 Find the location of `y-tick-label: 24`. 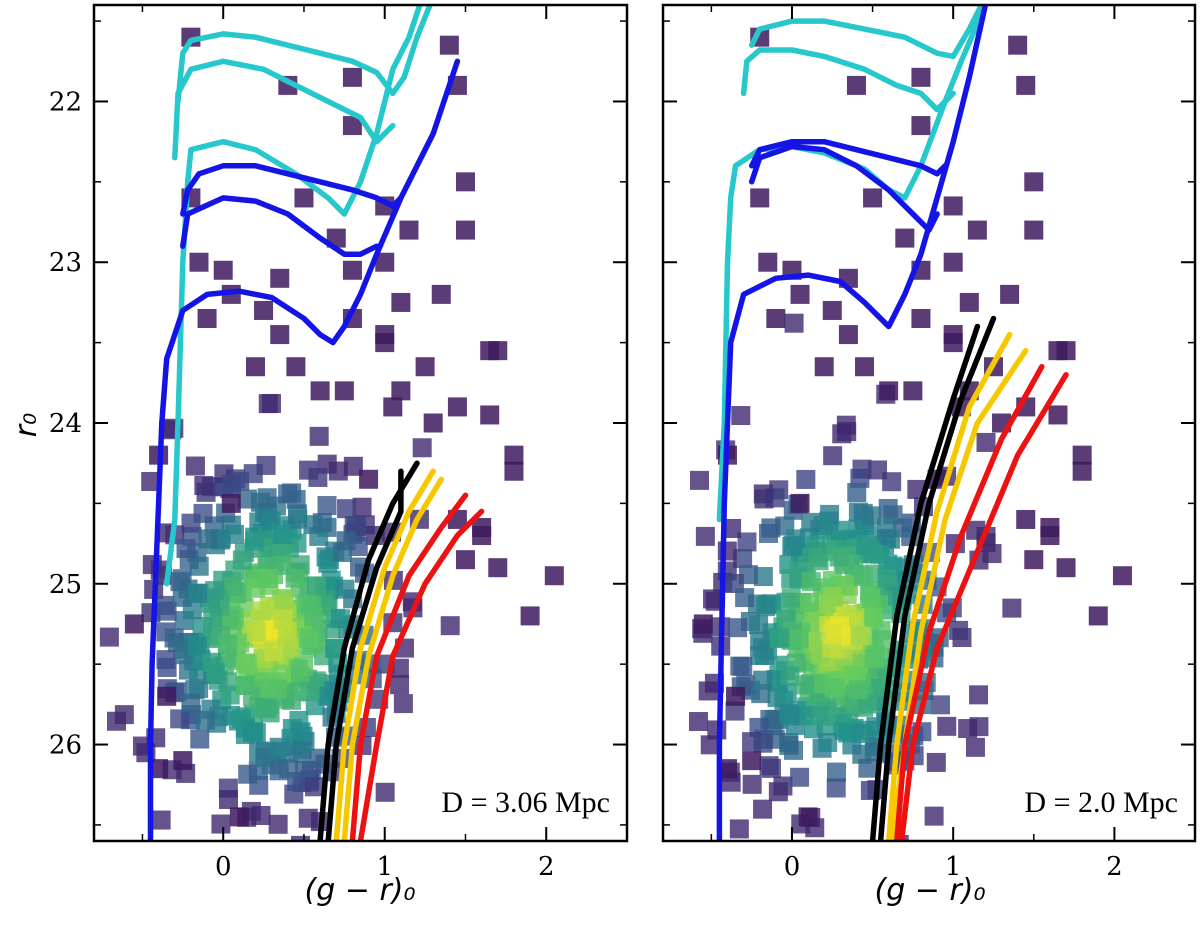

y-tick-label: 24 is located at coordinates (65, 424).